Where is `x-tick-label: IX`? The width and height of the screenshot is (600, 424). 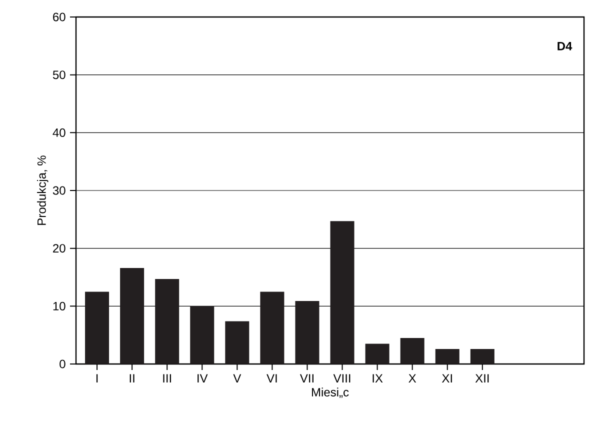 x-tick-label: IX is located at coordinates (377, 378).